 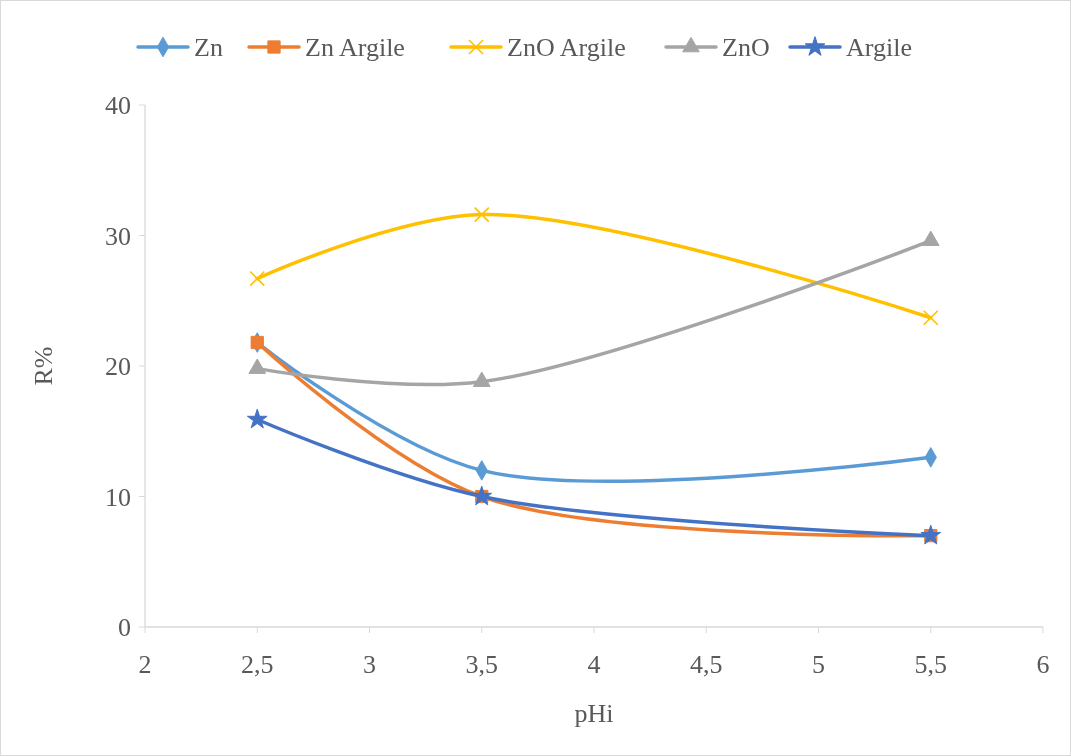 What do you see at coordinates (43, 366) in the screenshot?
I see `y-axis-title: R%` at bounding box center [43, 366].